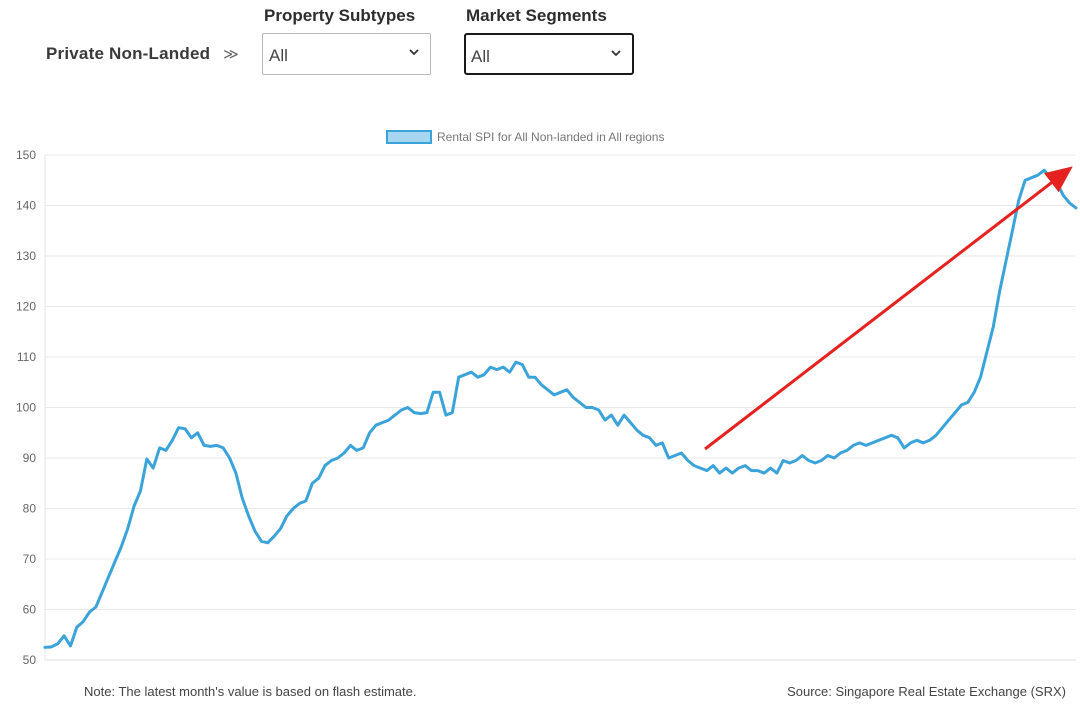 This screenshot has width=1080, height=711. Describe the element at coordinates (26, 155) in the screenshot. I see `y-tick-label: 150` at that location.